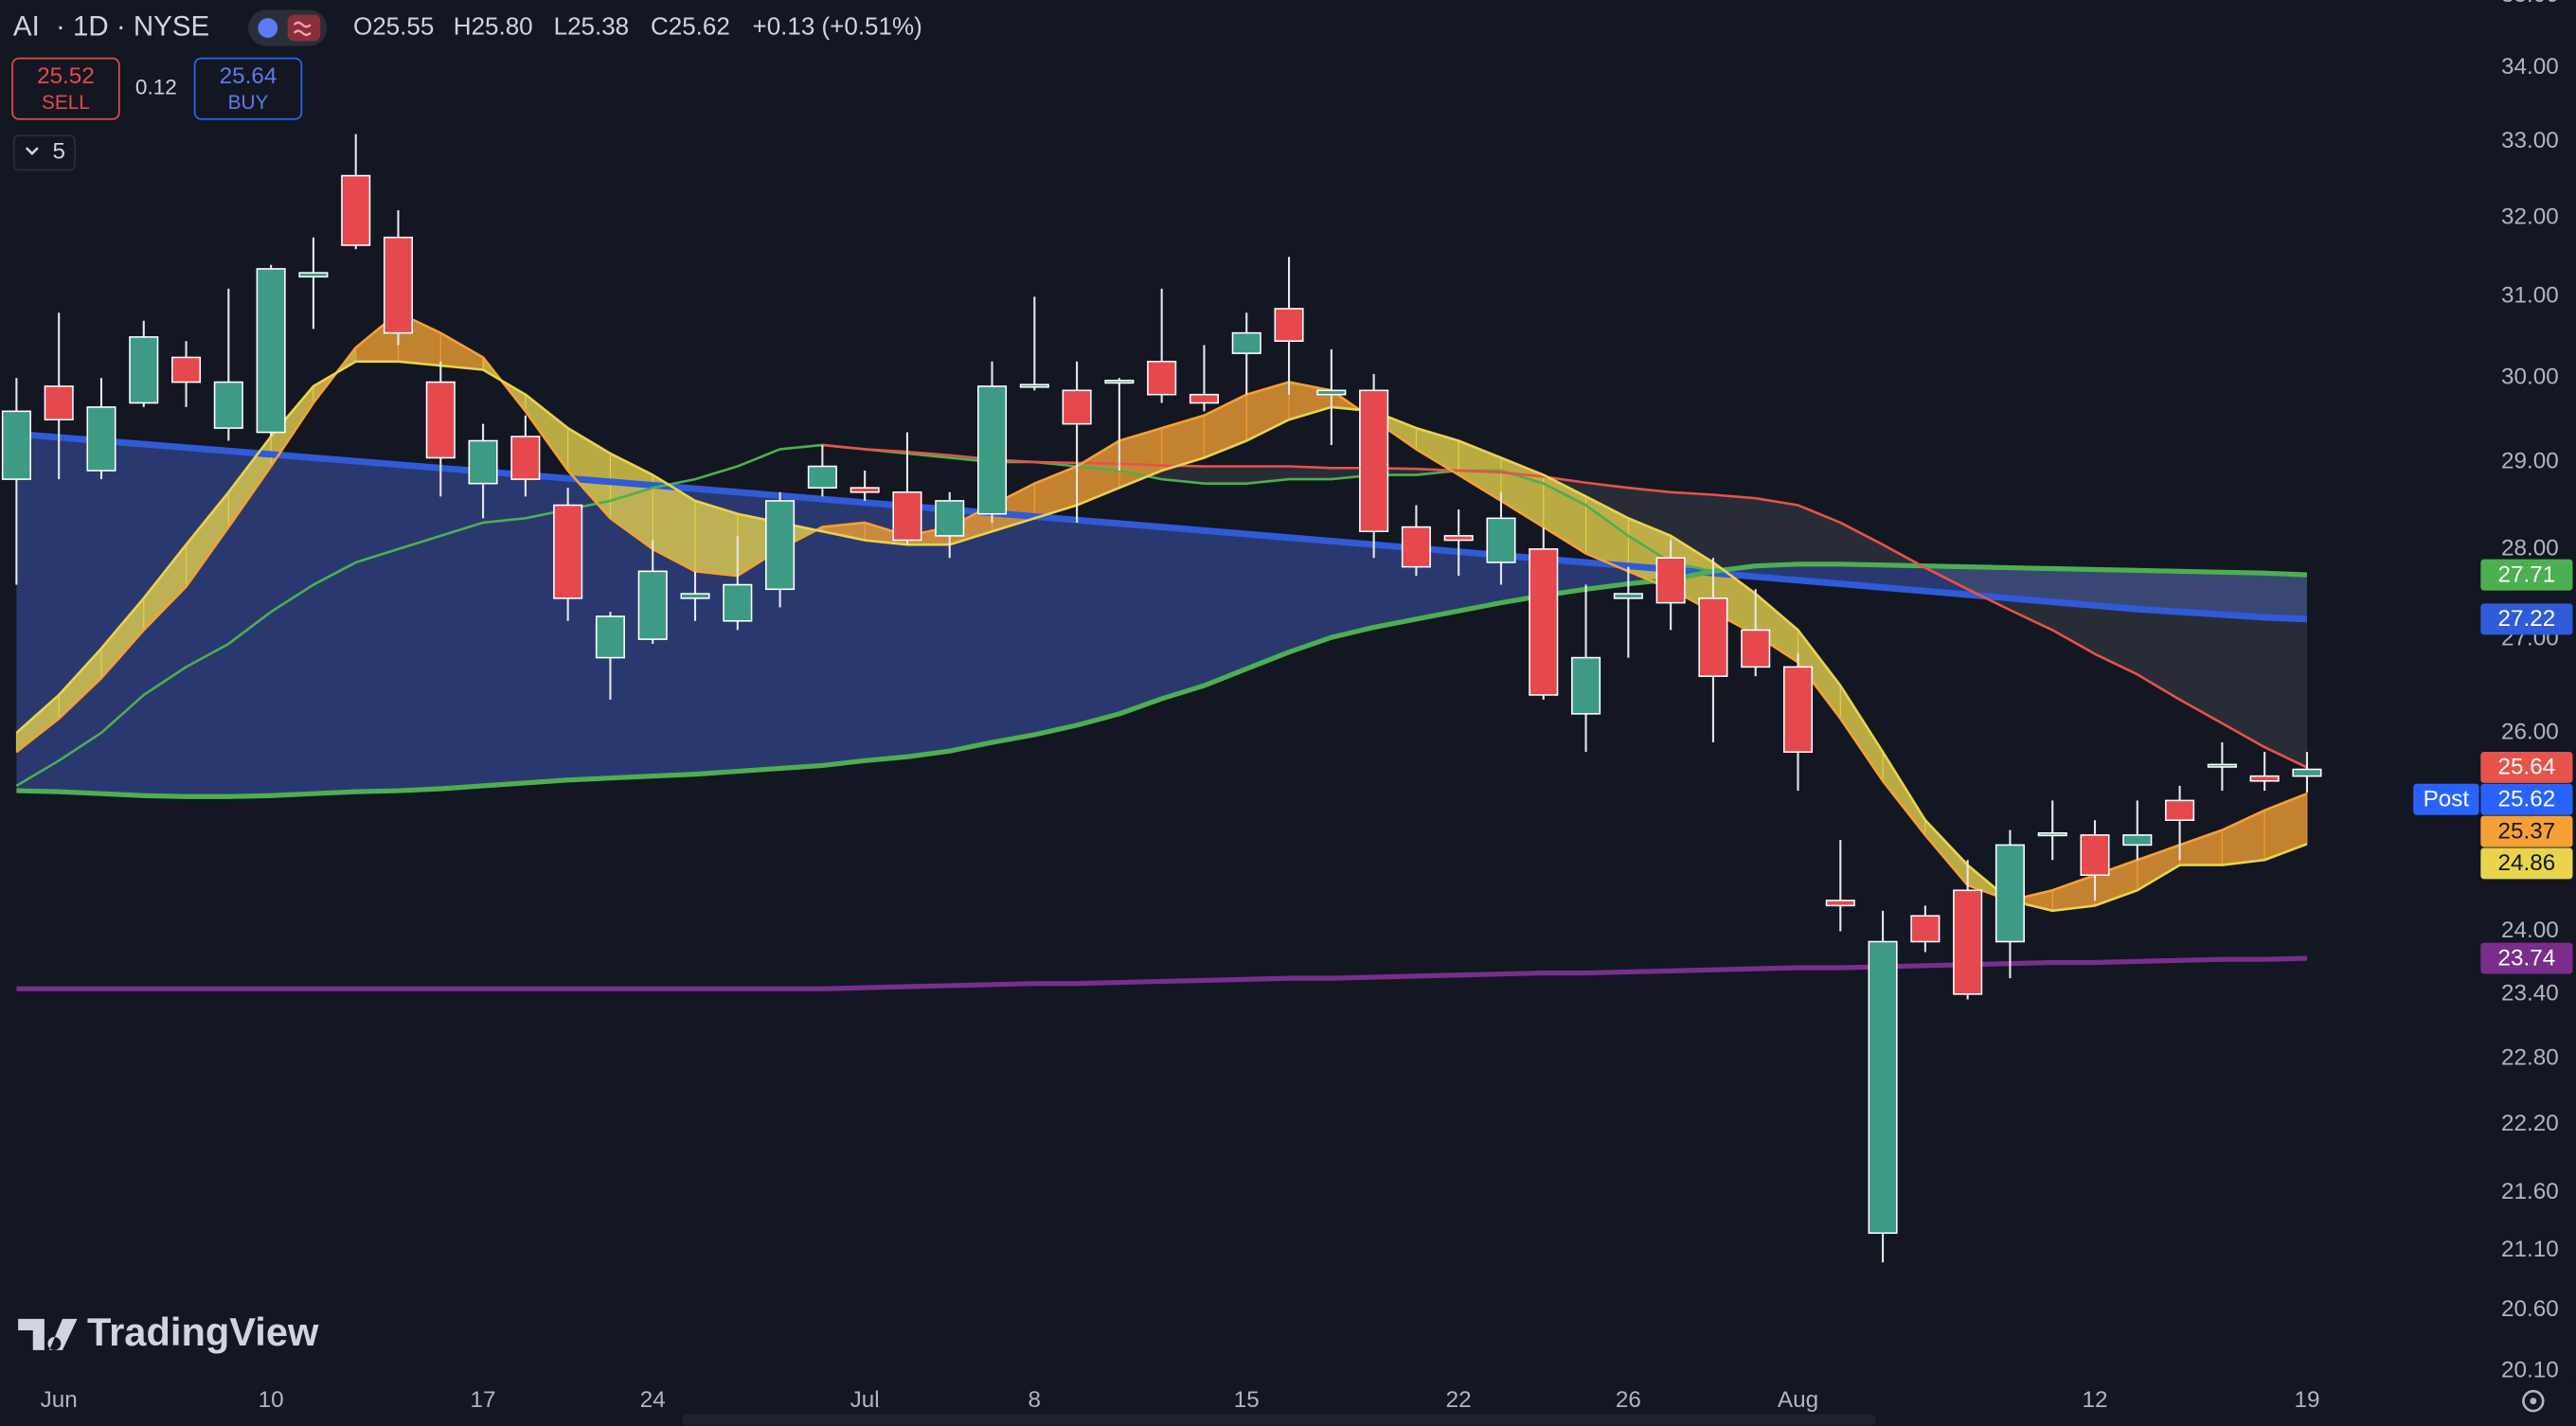 This screenshot has width=2576, height=1426. I want to click on x-tick-label: Jul, so click(865, 1400).